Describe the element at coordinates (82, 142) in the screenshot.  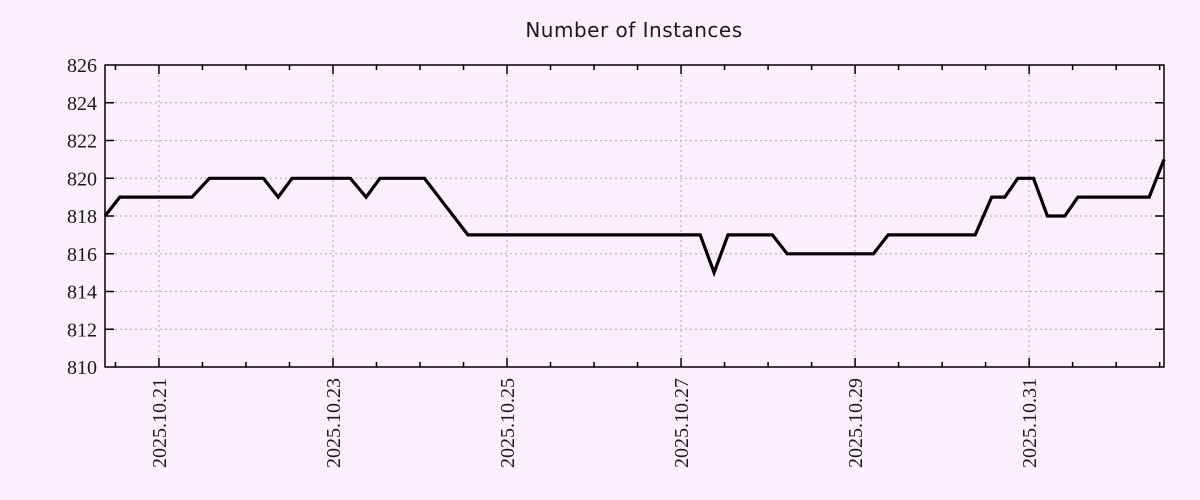
I see `y-axis-tick-label: 822` at that location.